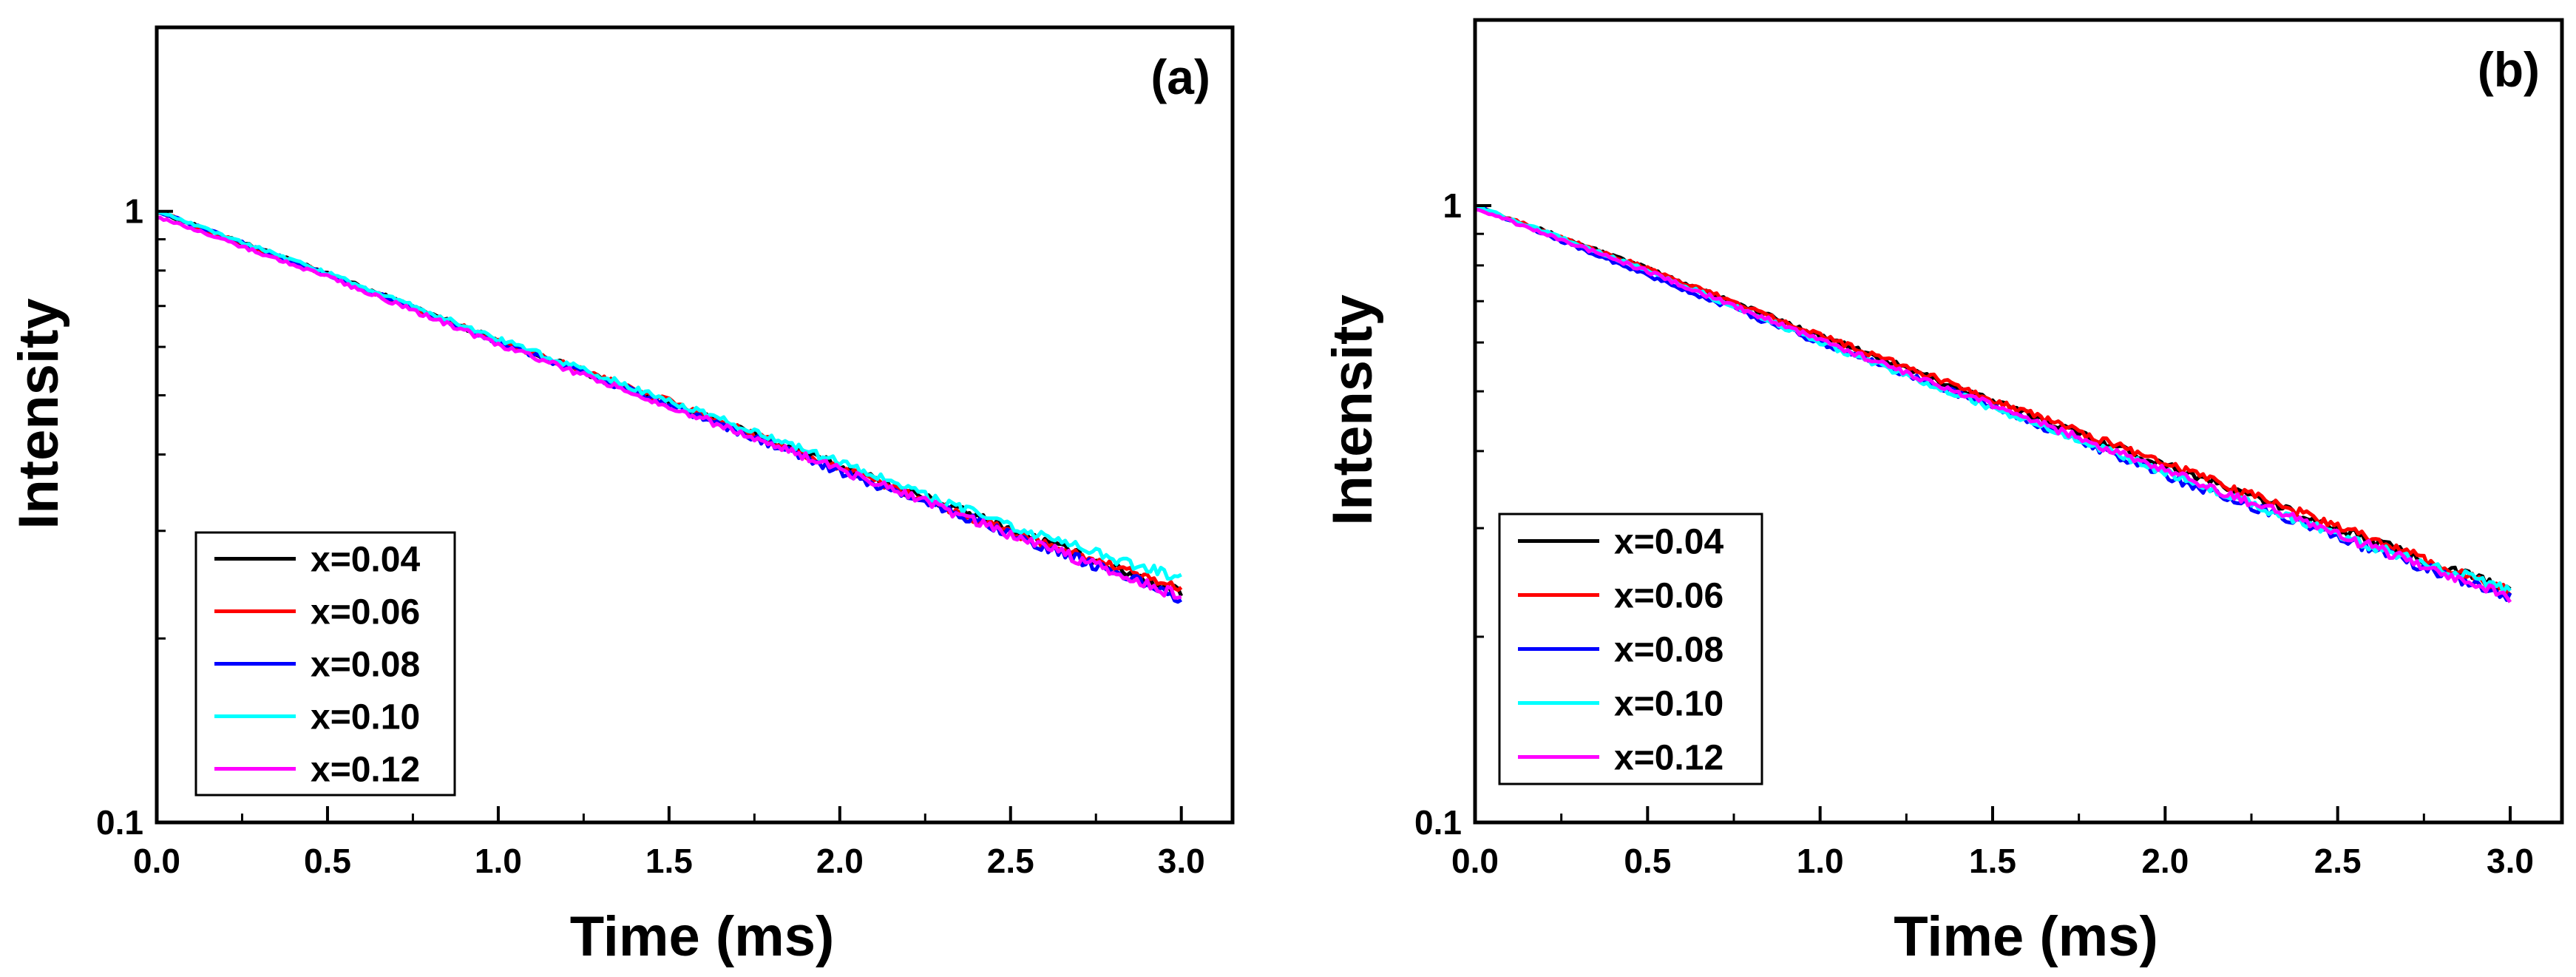 The height and width of the screenshot is (977, 2576). What do you see at coordinates (2509, 69) in the screenshot?
I see `panel-label: (b)` at bounding box center [2509, 69].